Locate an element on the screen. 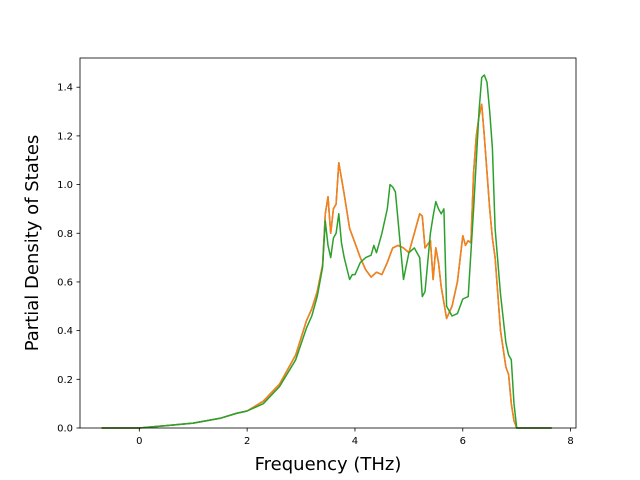 The image size is (640, 480). x-tick-label: 6 is located at coordinates (463, 441).